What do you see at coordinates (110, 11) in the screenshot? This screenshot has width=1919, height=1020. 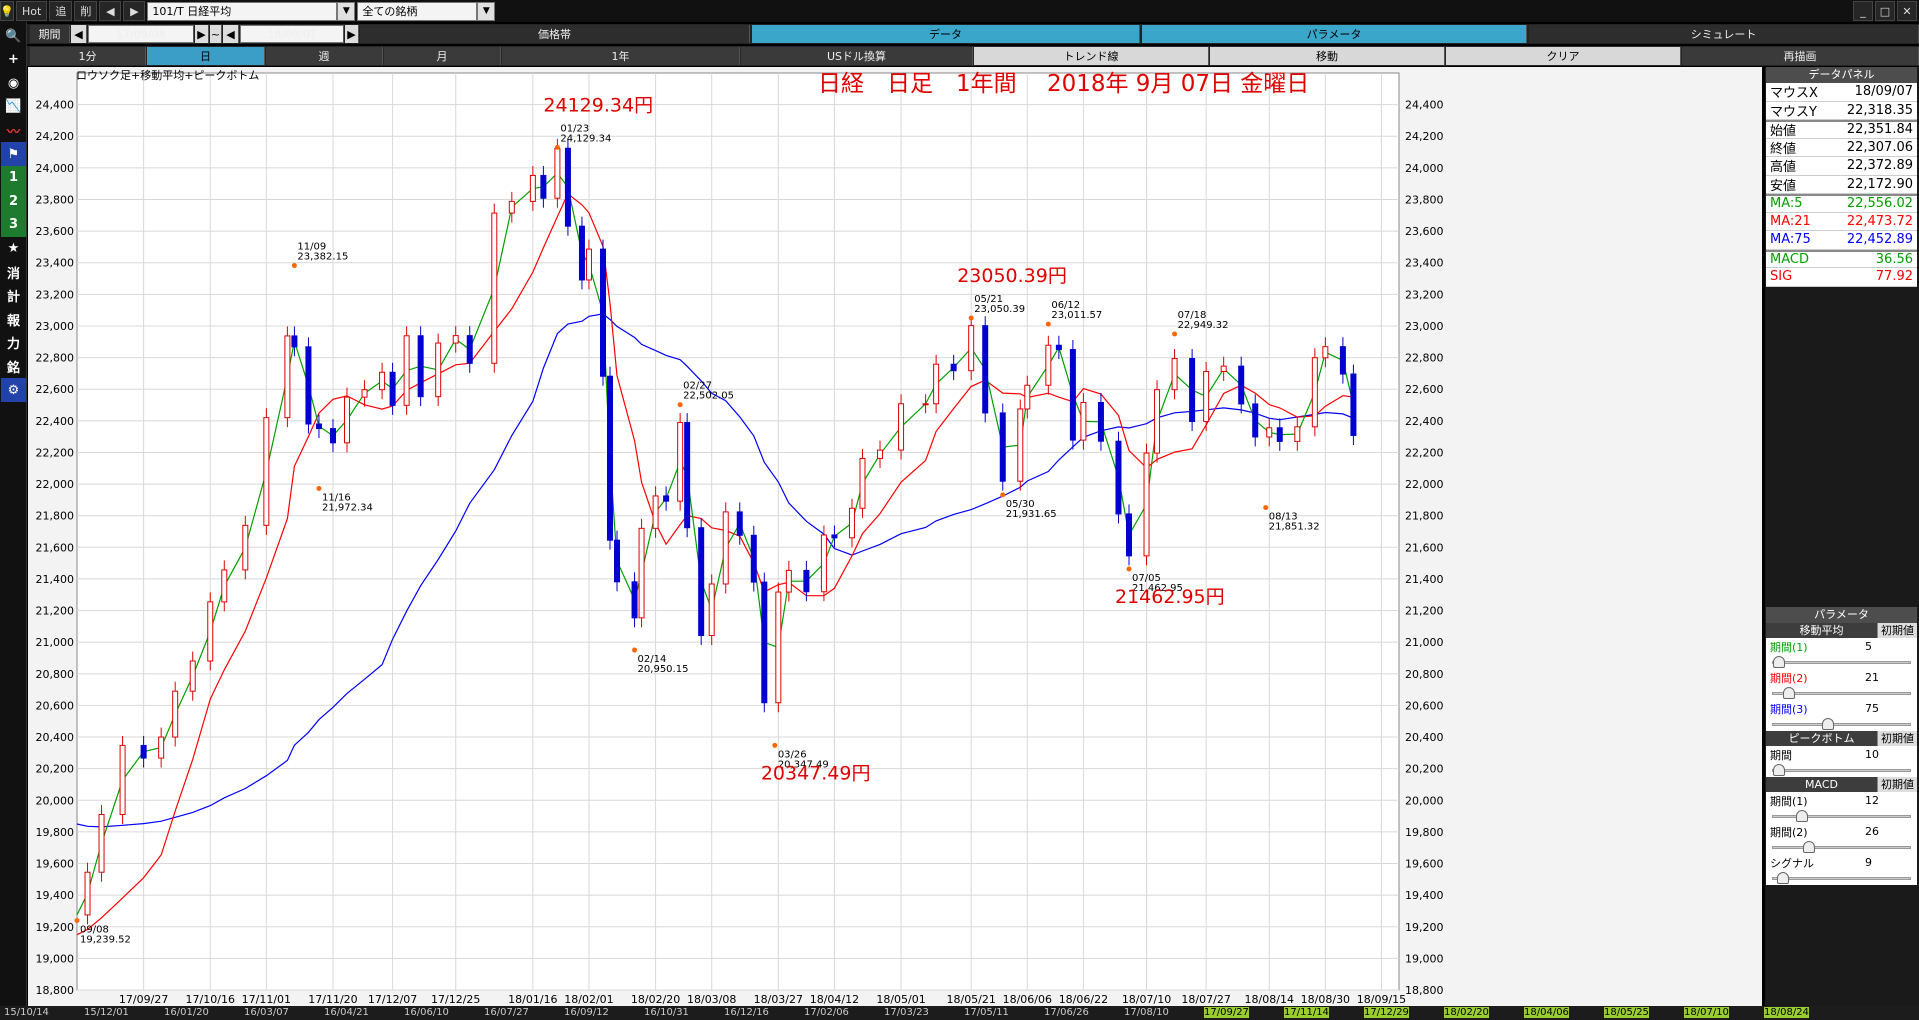 I see `prev-symbol-icon: ◀` at bounding box center [110, 11].